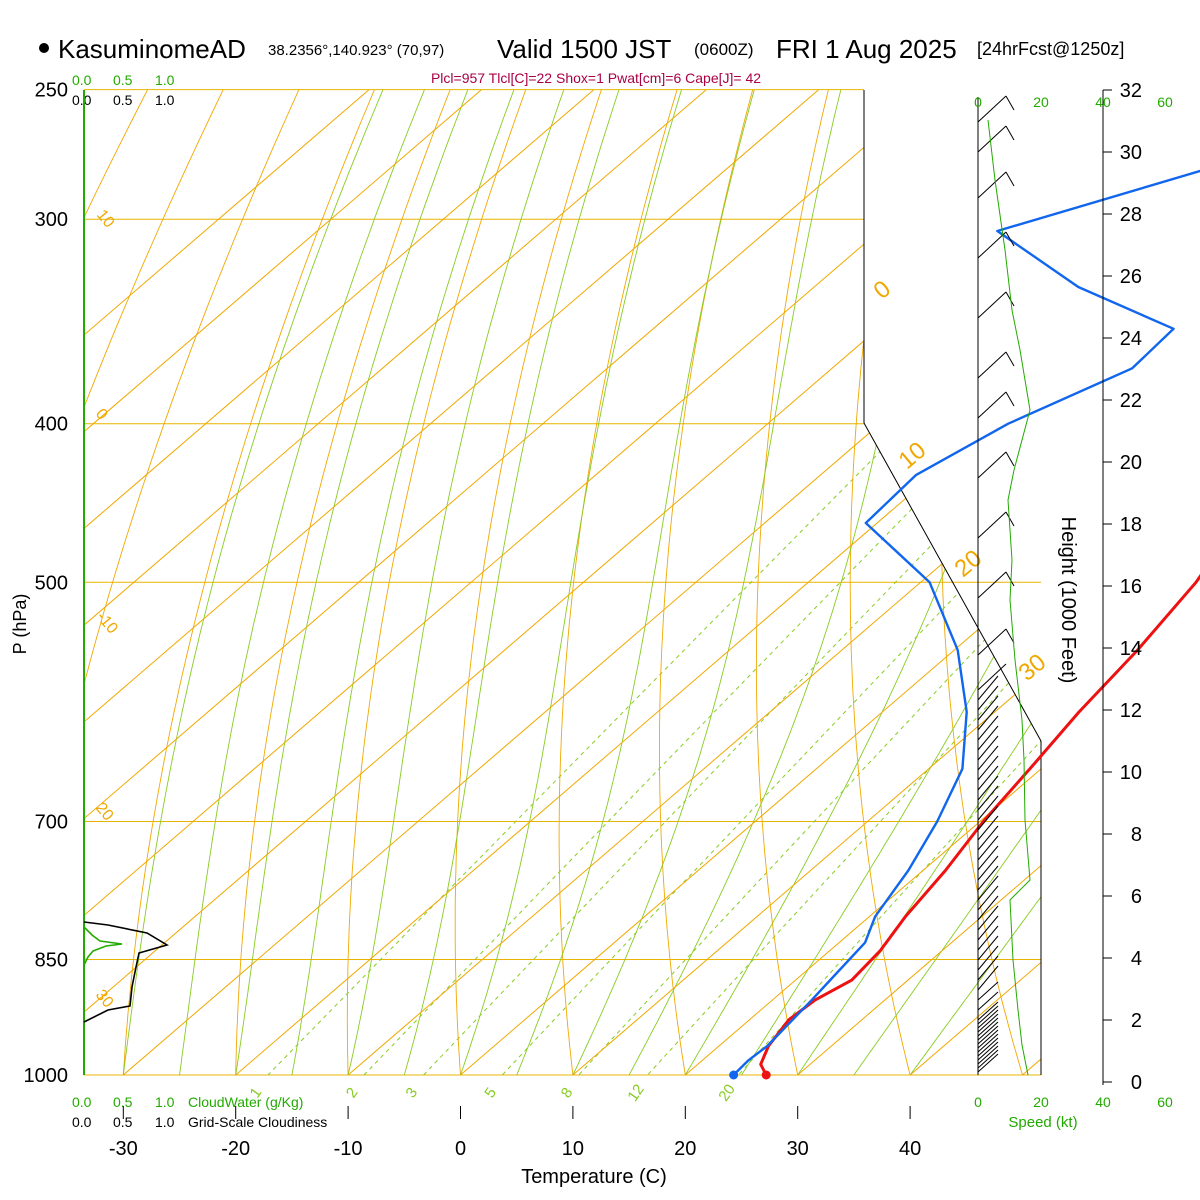 Image resolution: width=1200 pixels, height=1200 pixels. What do you see at coordinates (1073, 1102) in the screenshot?
I see `speed-axis-bottom: 0 20 40 60` at bounding box center [1073, 1102].